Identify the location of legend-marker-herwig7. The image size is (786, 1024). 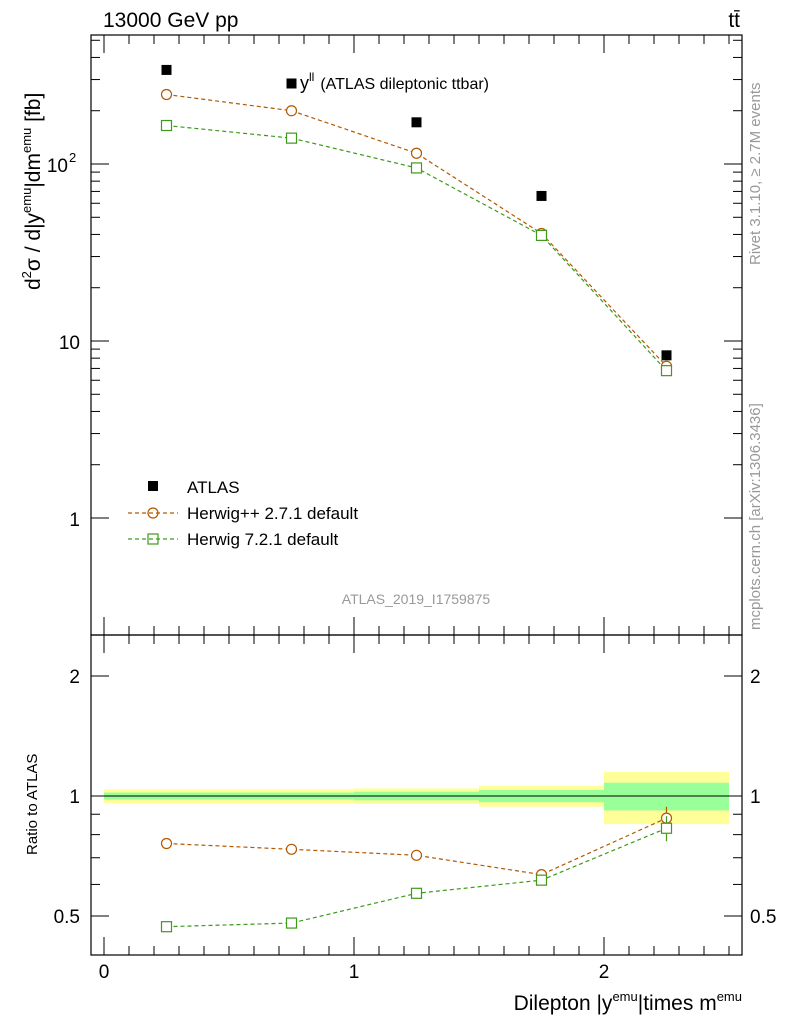
(153, 539).